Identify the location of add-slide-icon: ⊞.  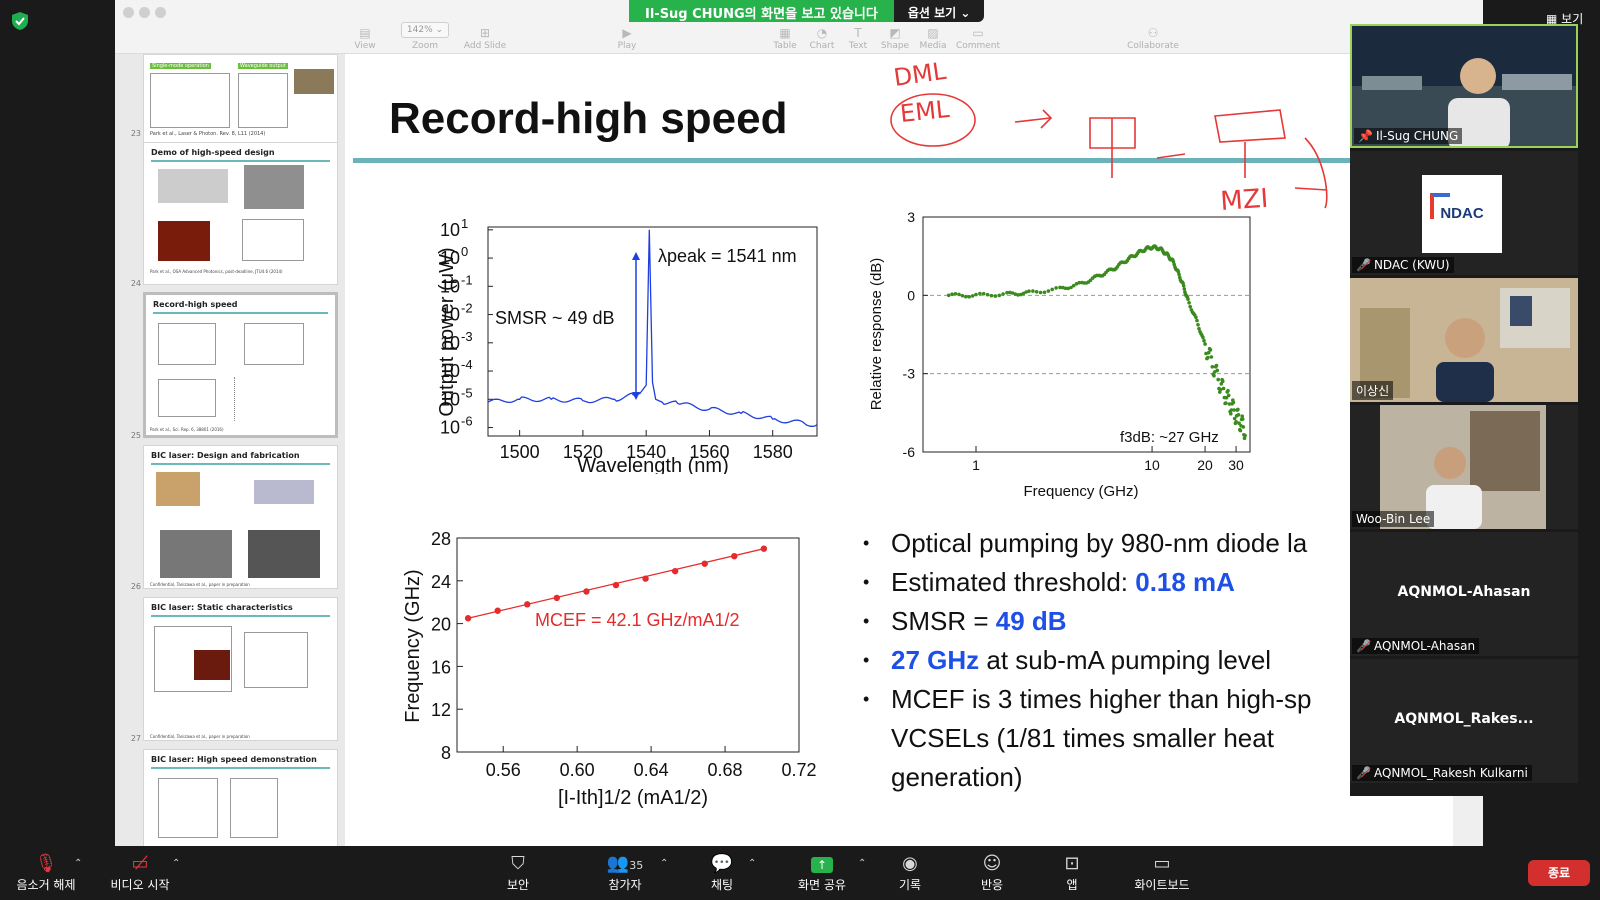
(485, 33).